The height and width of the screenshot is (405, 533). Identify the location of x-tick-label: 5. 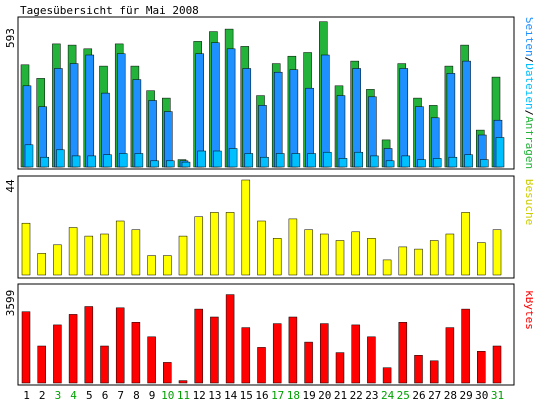
(89, 395).